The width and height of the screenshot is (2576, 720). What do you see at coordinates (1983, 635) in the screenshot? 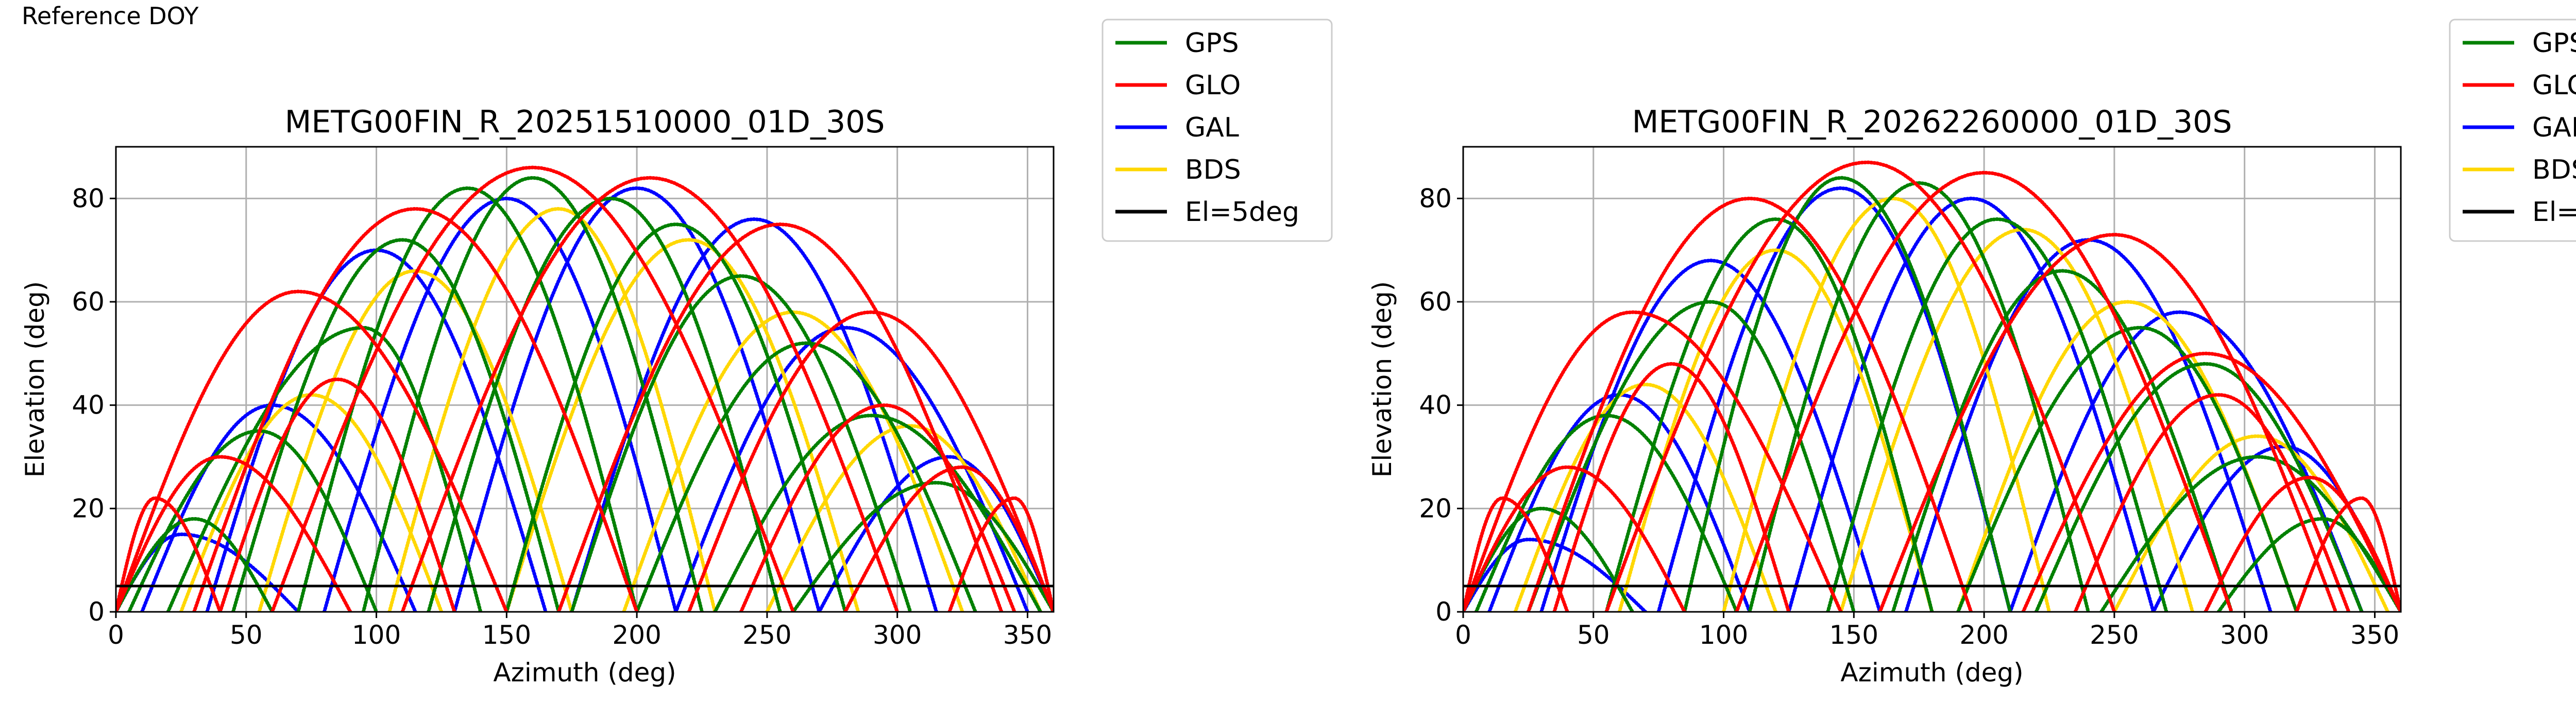
I see `x-tick-label: 200` at bounding box center [1983, 635].